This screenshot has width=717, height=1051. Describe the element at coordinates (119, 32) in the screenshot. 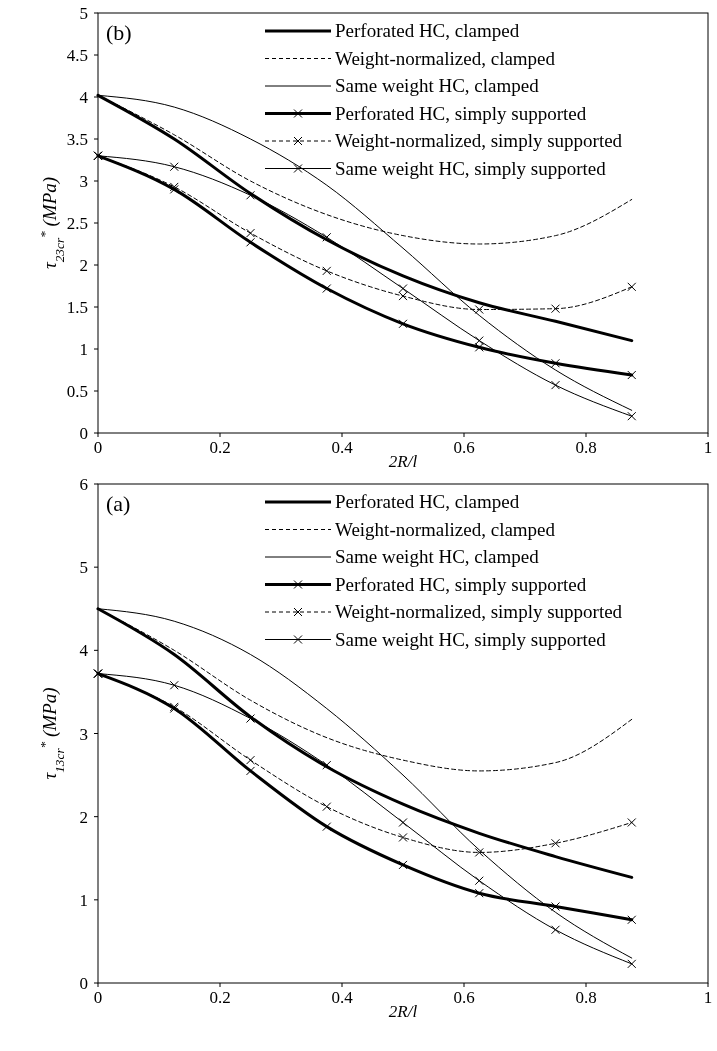

I see `chart-title: (b)` at that location.